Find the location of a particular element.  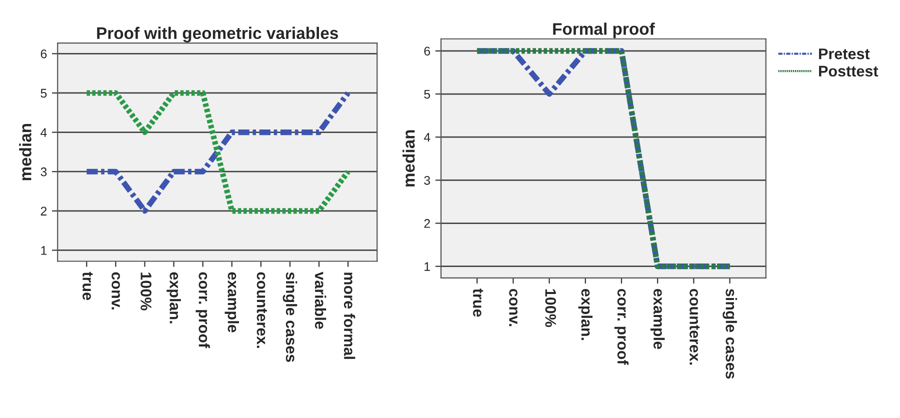

legend-label: Posttest is located at coordinates (848, 71).